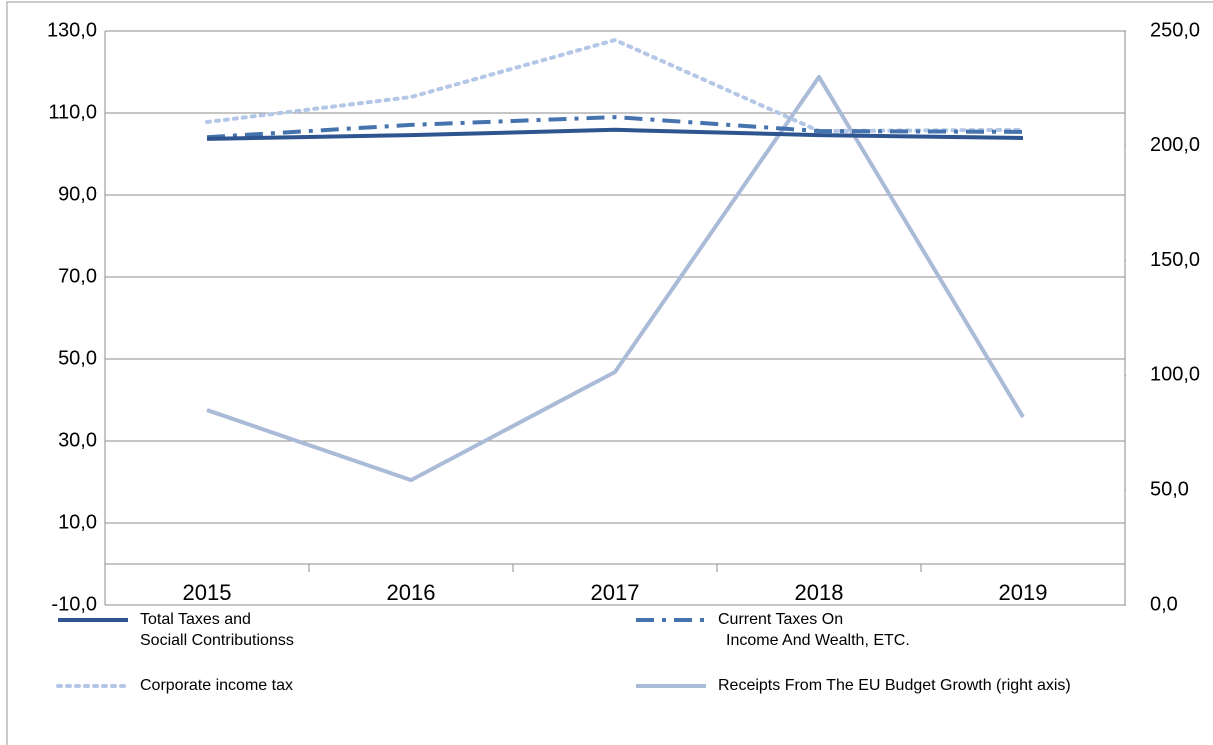 This screenshot has width=1213, height=745. I want to click on y-tick-label: 50,0, so click(77, 358).